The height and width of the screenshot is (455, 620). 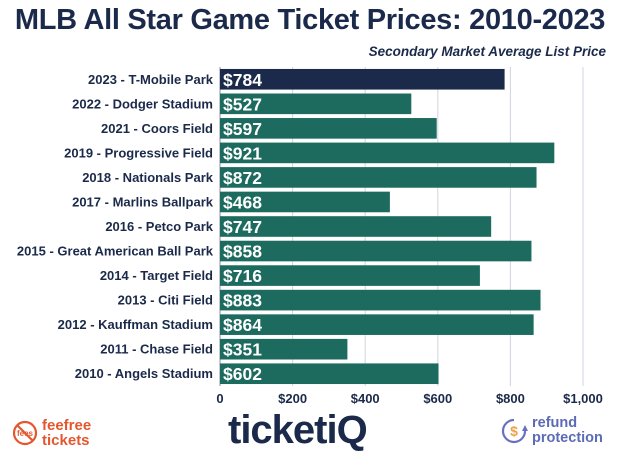 What do you see at coordinates (219, 398) in the screenshot?
I see `x-tick-label: 0` at bounding box center [219, 398].